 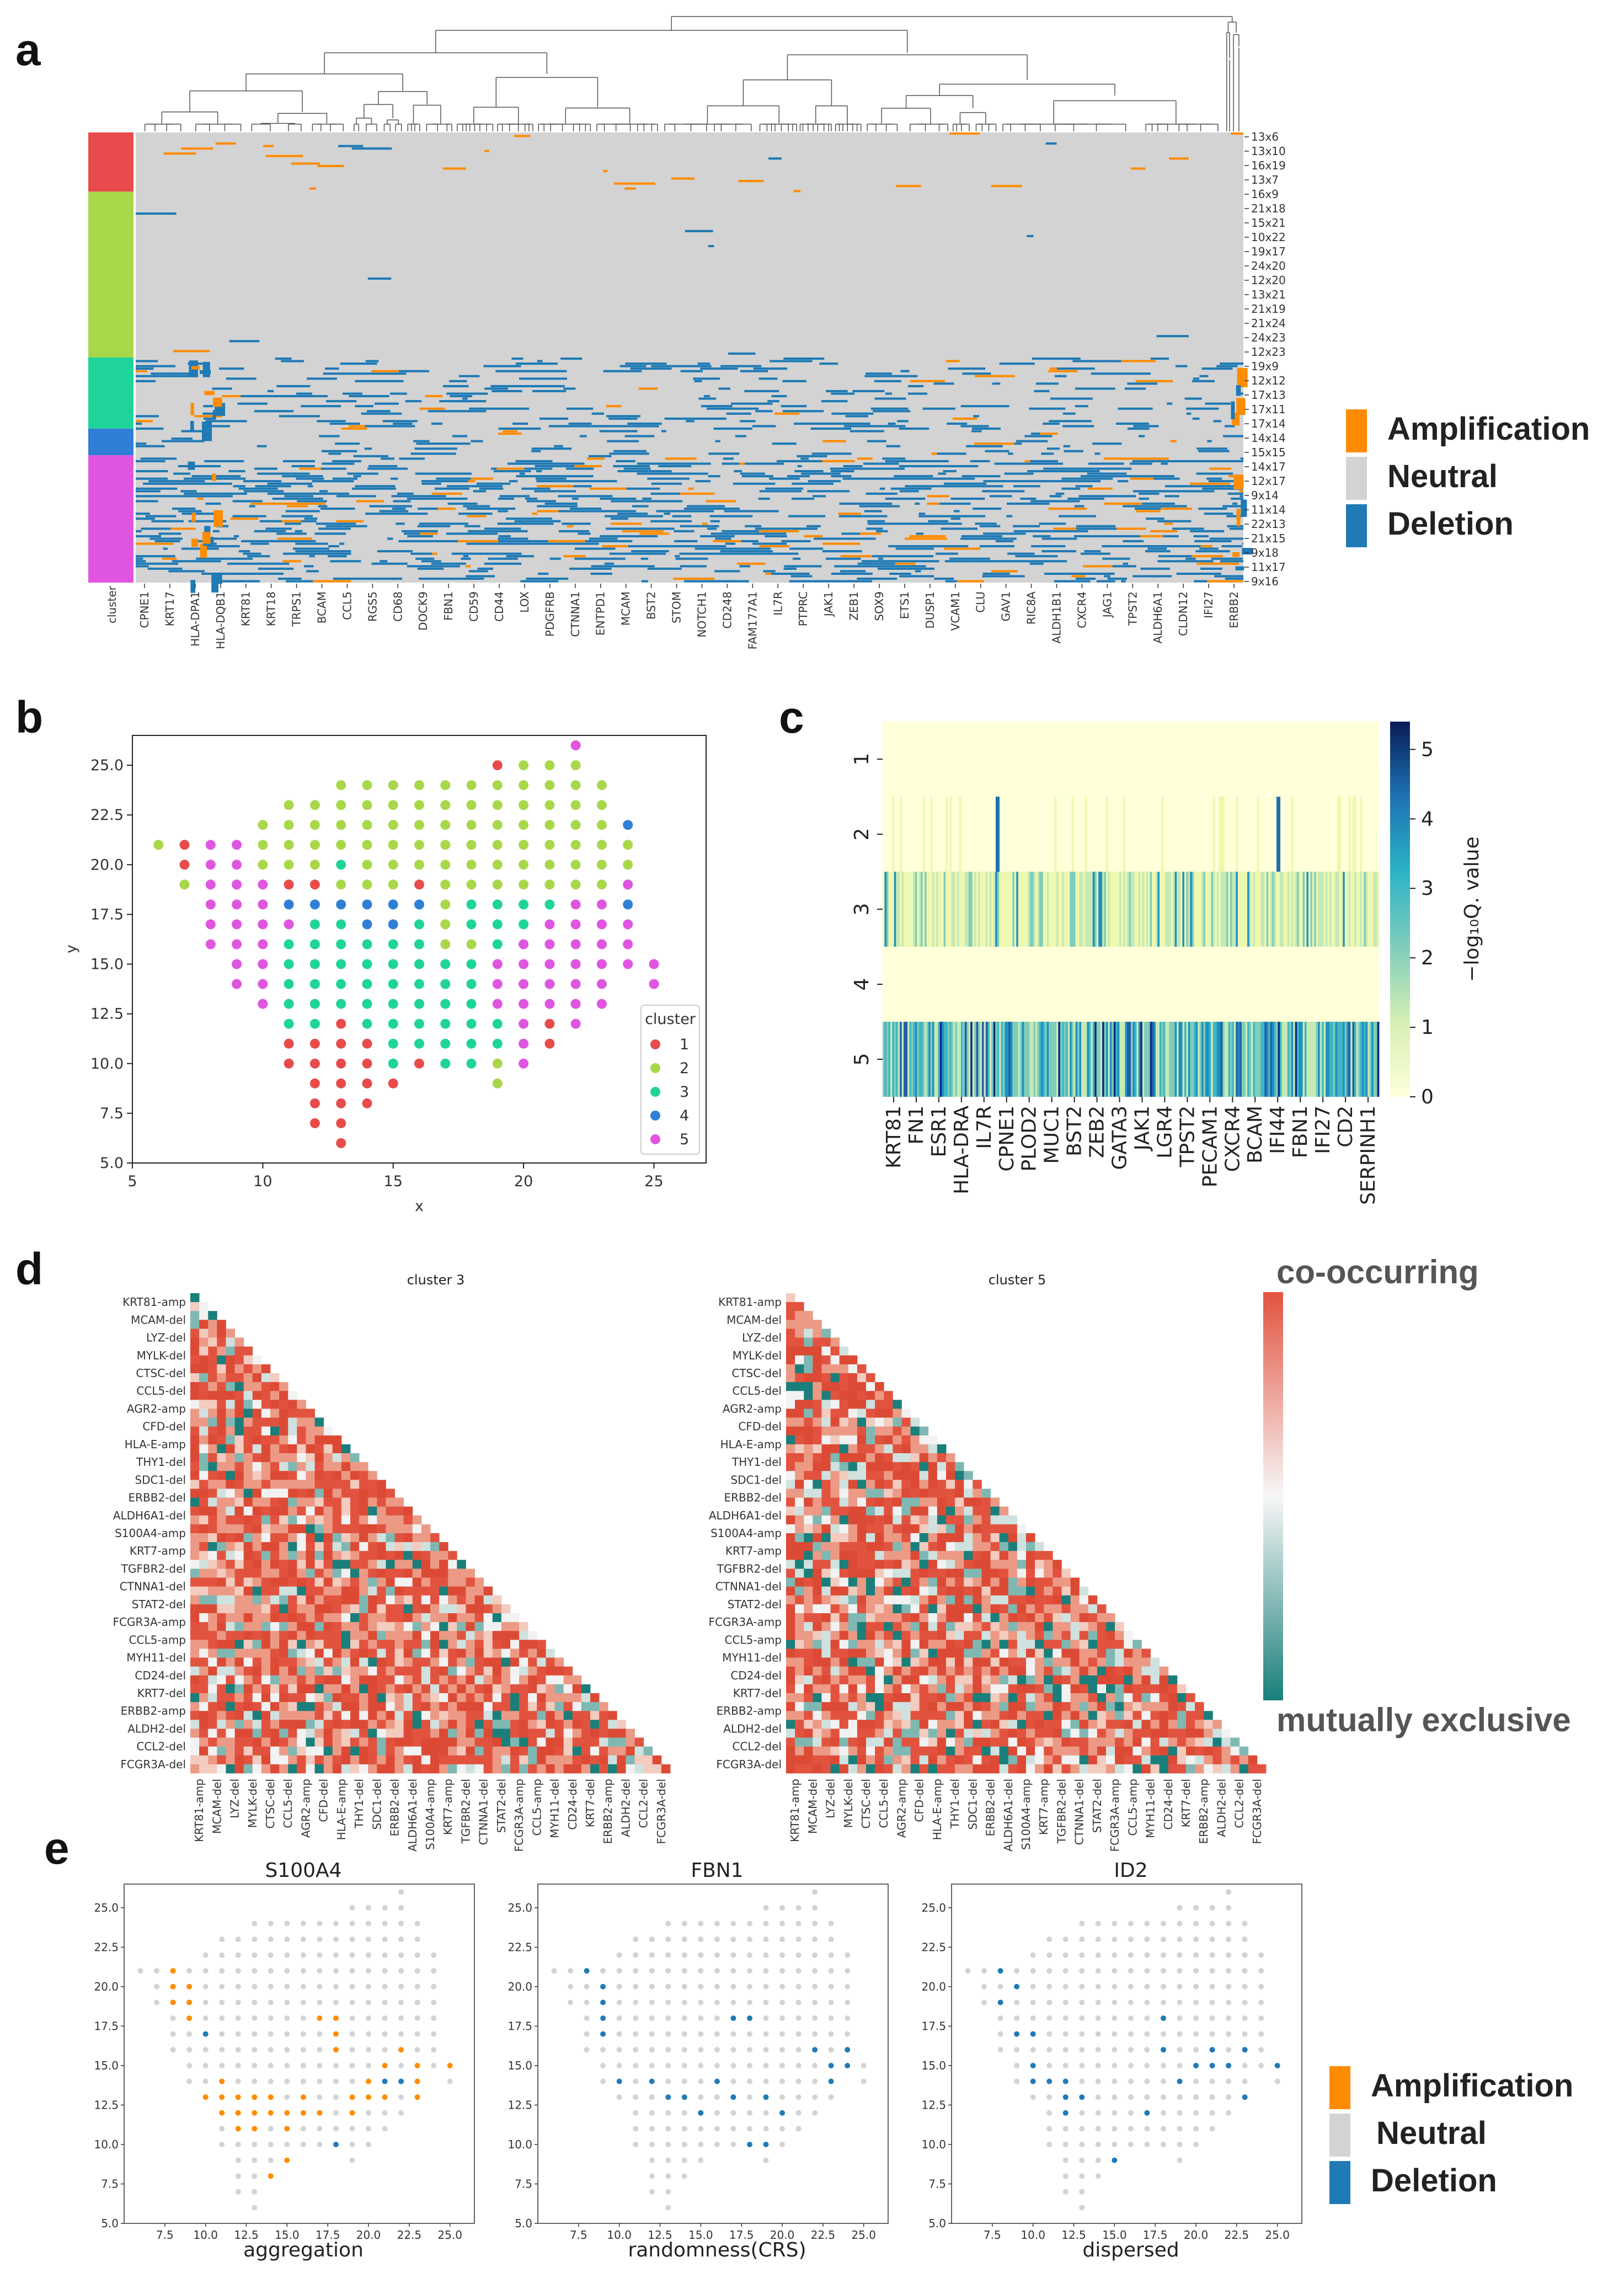 I want to click on gene-label: FAM177A1, so click(x=752, y=620).